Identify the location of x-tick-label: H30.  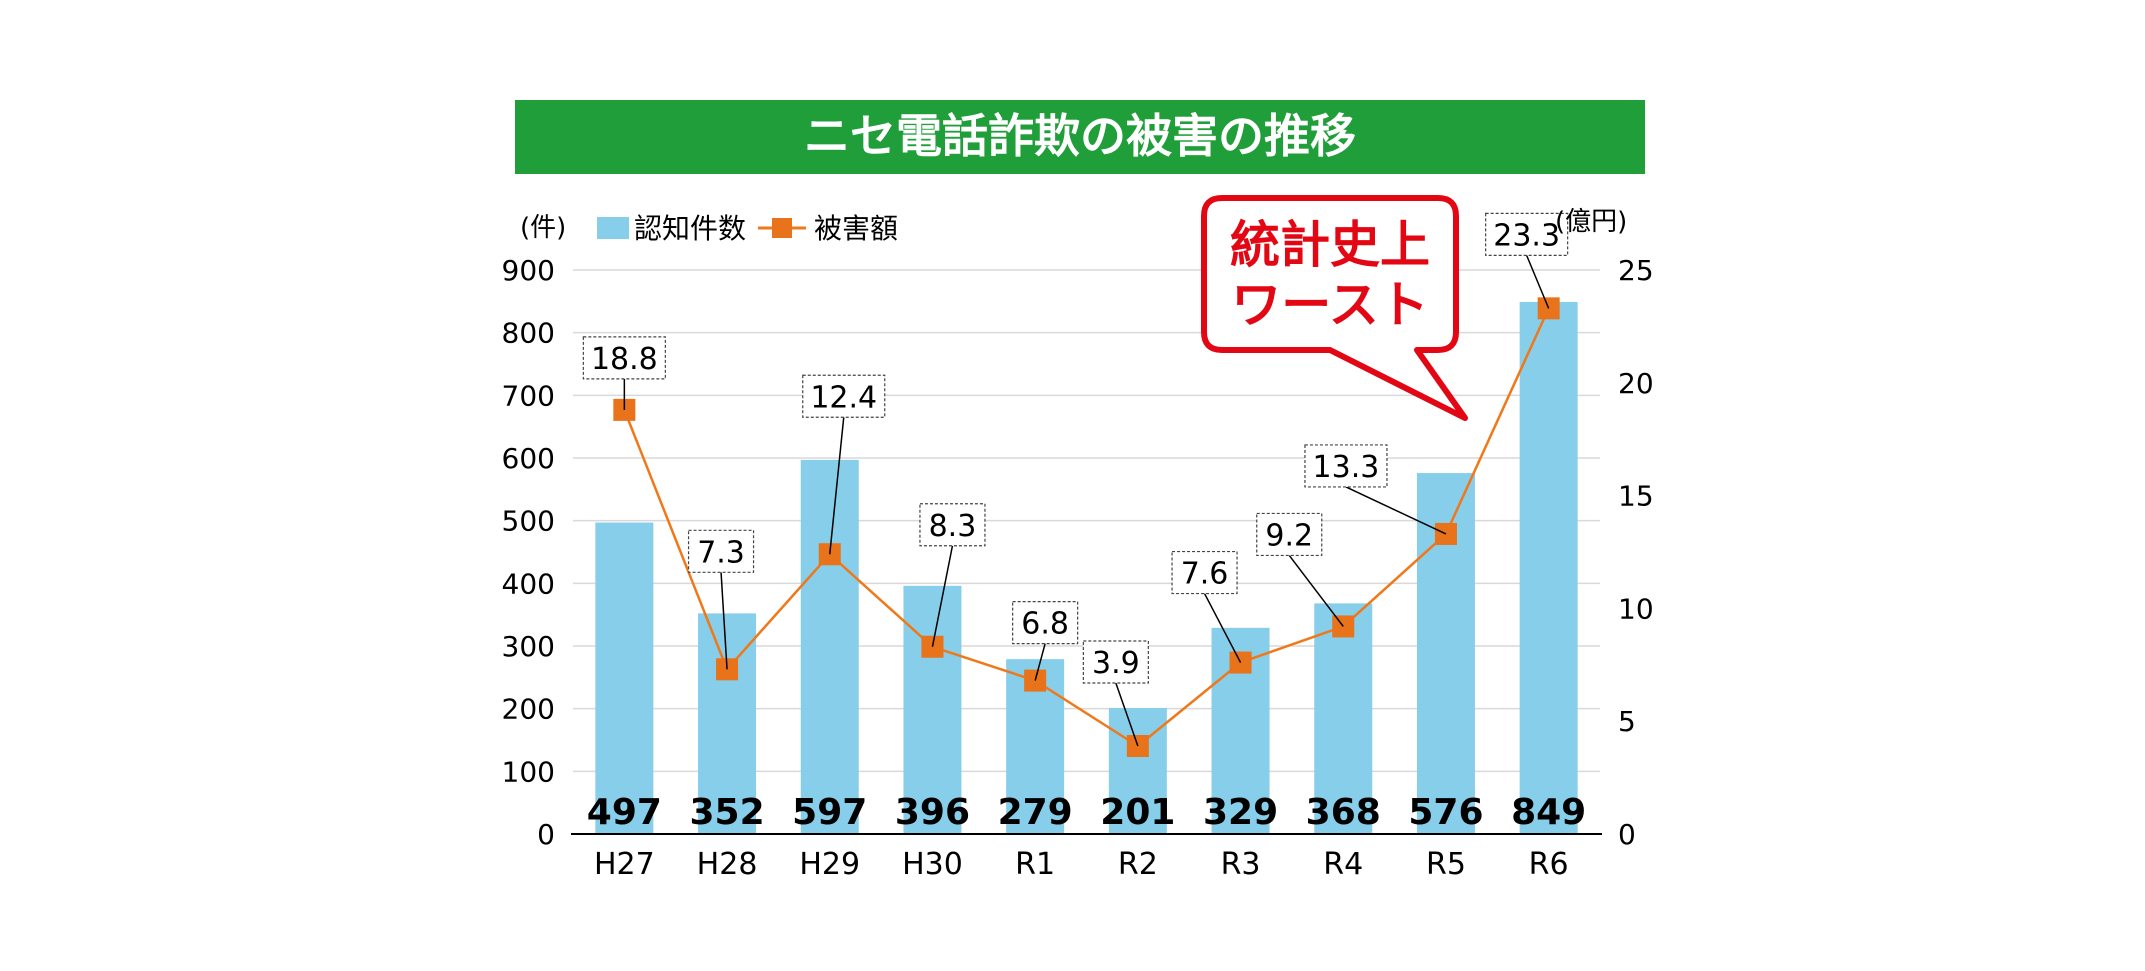
(932, 864).